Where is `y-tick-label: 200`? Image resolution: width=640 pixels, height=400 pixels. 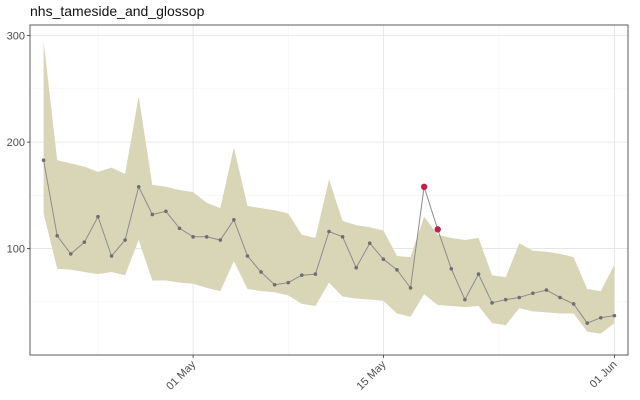 y-tick-label: 200 is located at coordinates (16, 143).